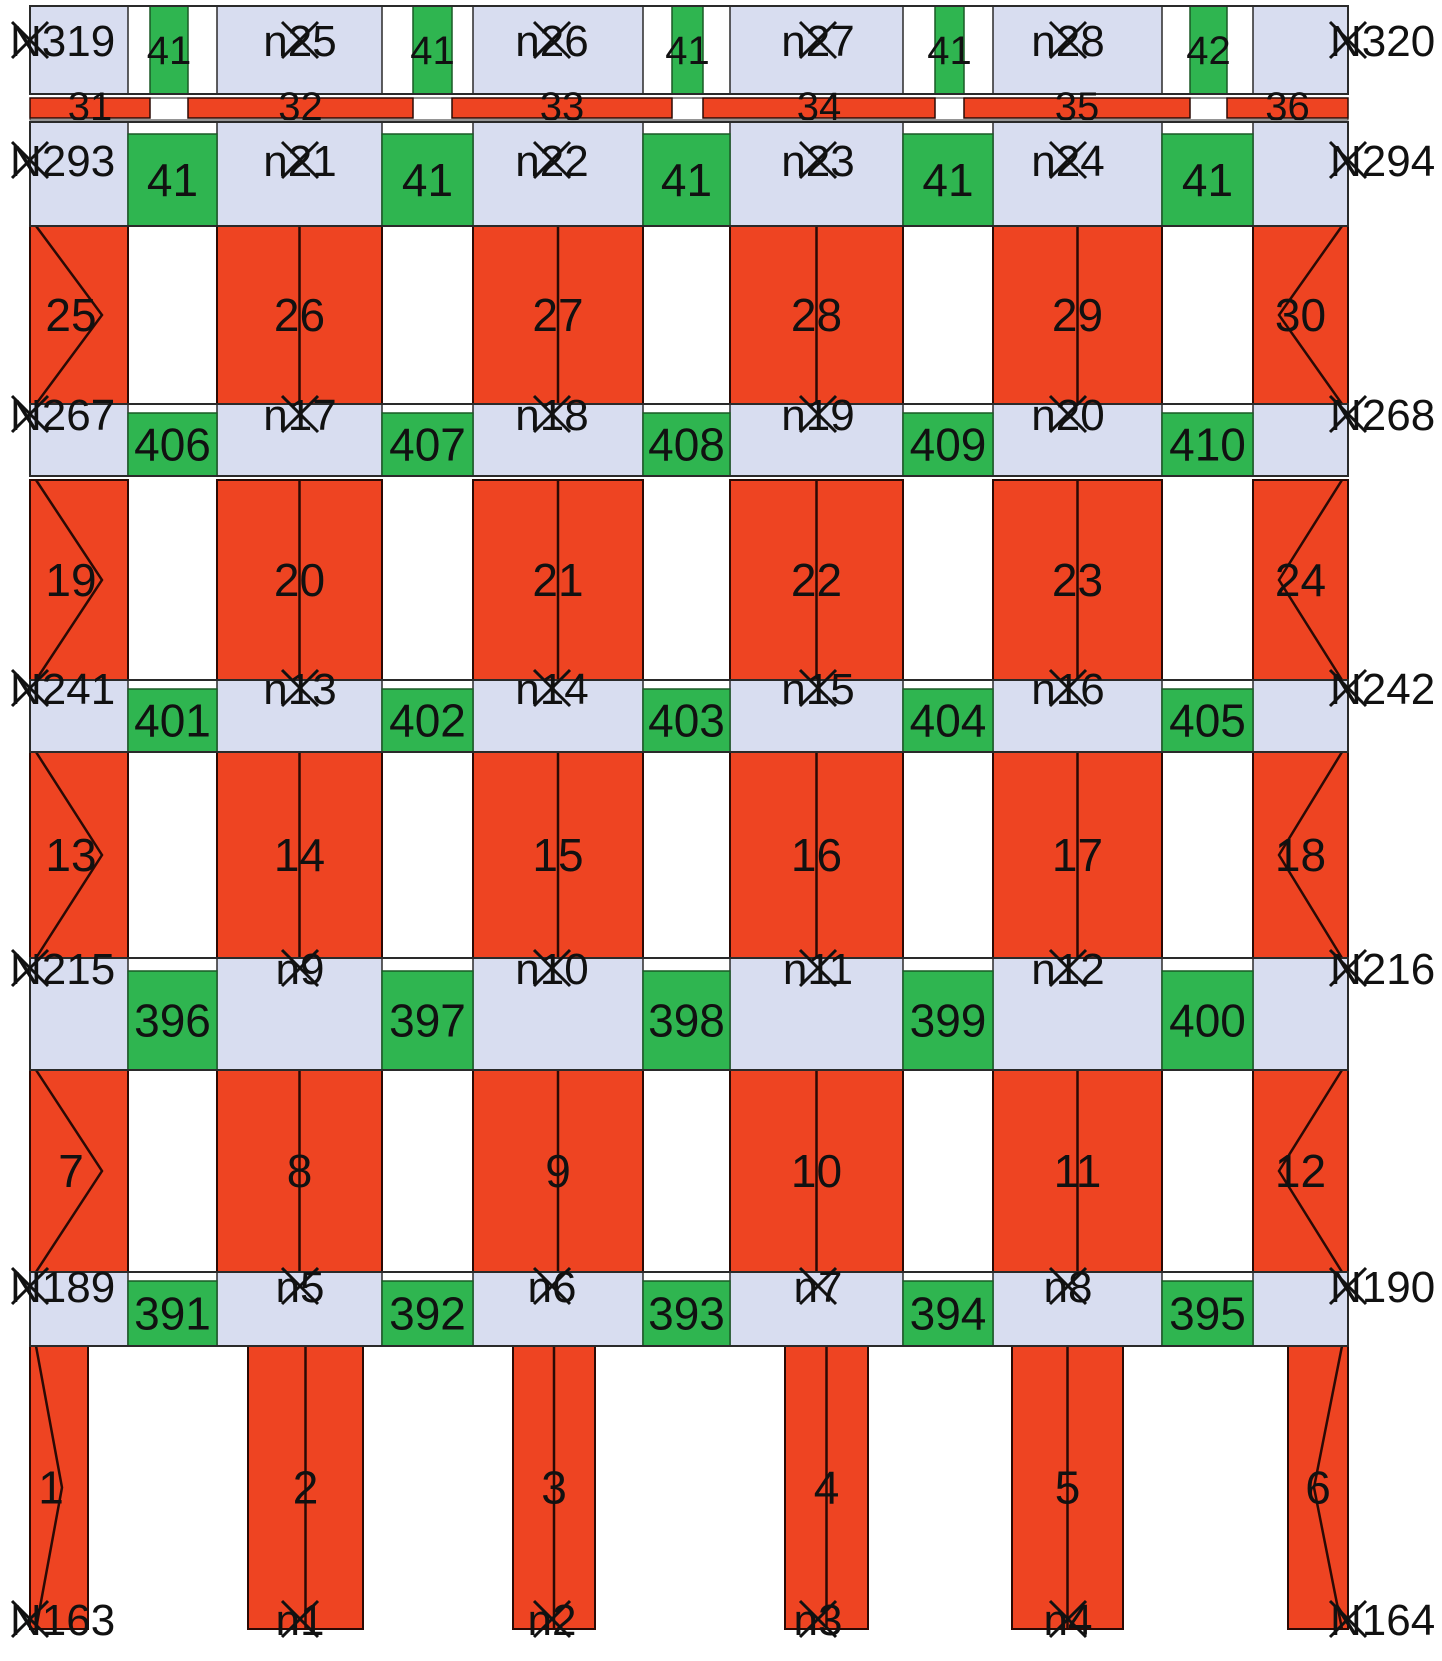 Image resolution: width=1442 pixels, height=1661 pixels. Describe the element at coordinates (1077, 855) in the screenshot. I see `column-label: 17` at that location.